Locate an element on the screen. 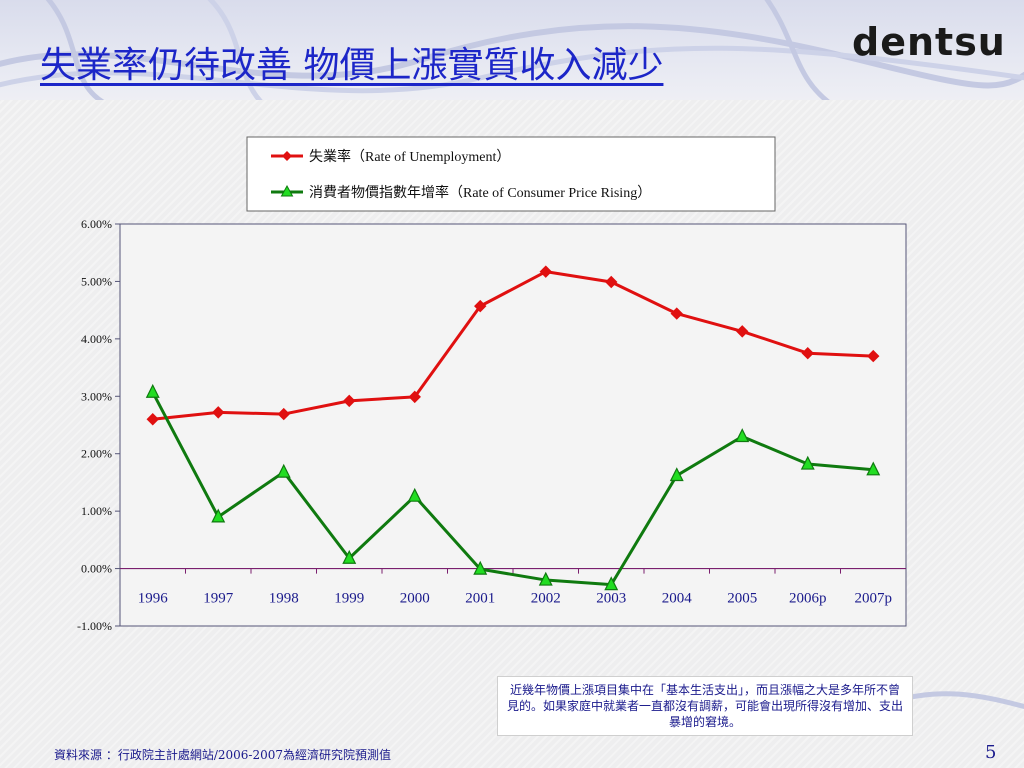 The image size is (1024, 768). page-number: 5 is located at coordinates (991, 752).